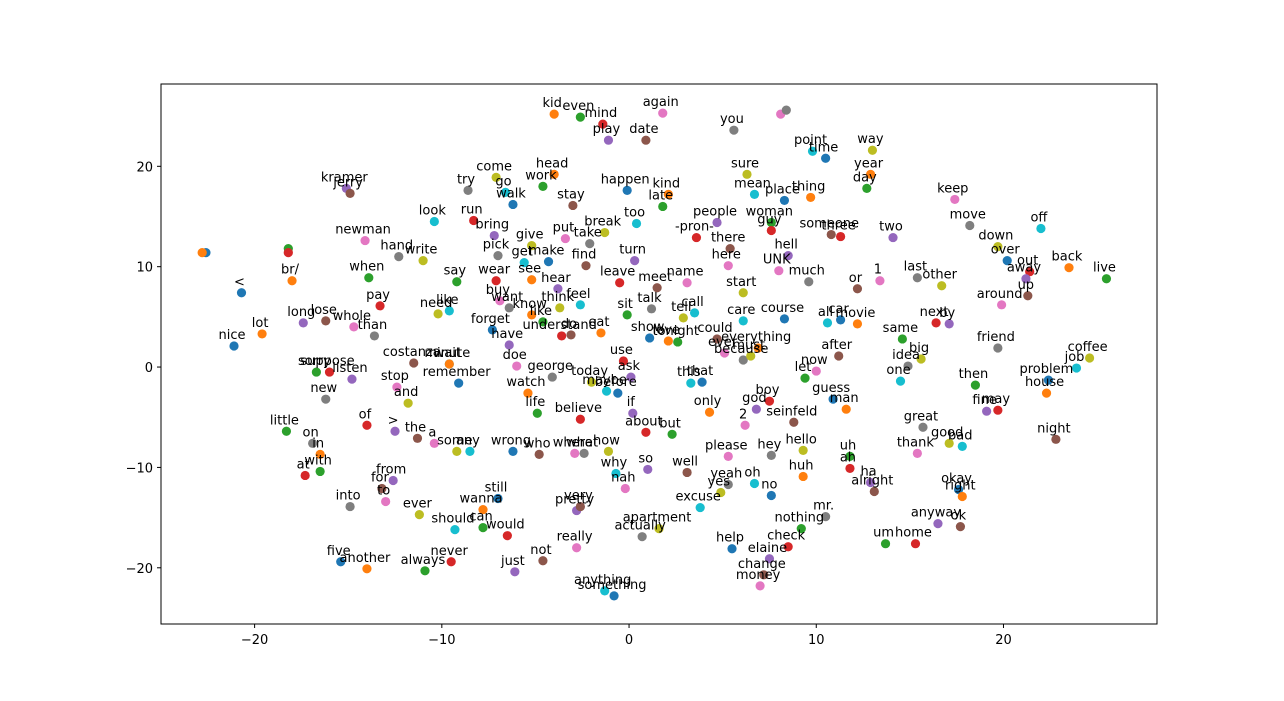 This screenshot has height=701, width=1284. What do you see at coordinates (769, 212) in the screenshot?
I see `point-label: woman` at bounding box center [769, 212].